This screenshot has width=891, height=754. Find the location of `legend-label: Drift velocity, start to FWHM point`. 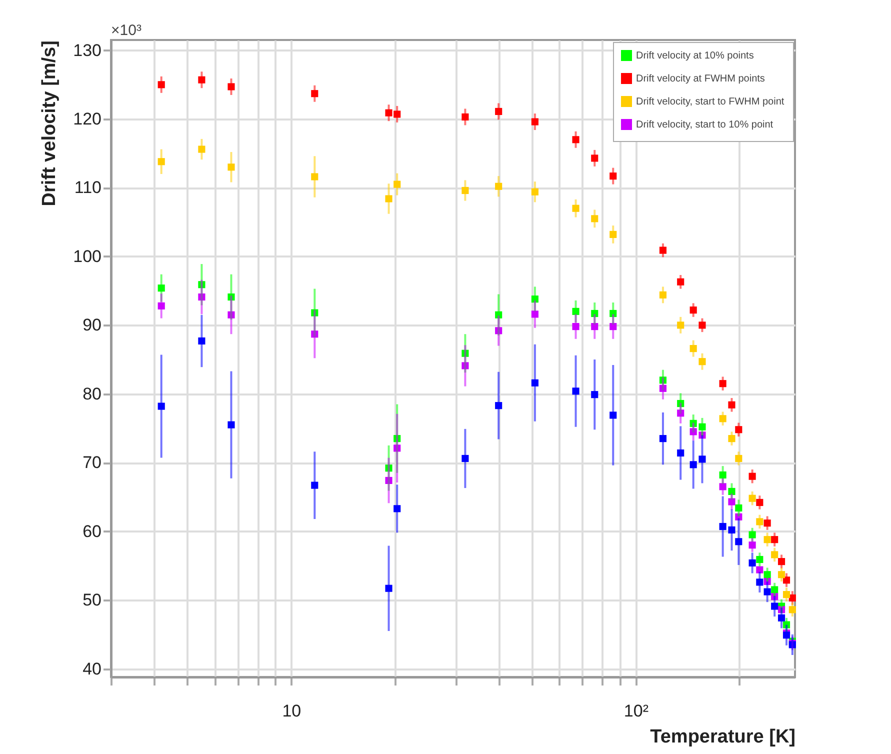

legend-label: Drift velocity, start to FWHM point is located at coordinates (710, 102).